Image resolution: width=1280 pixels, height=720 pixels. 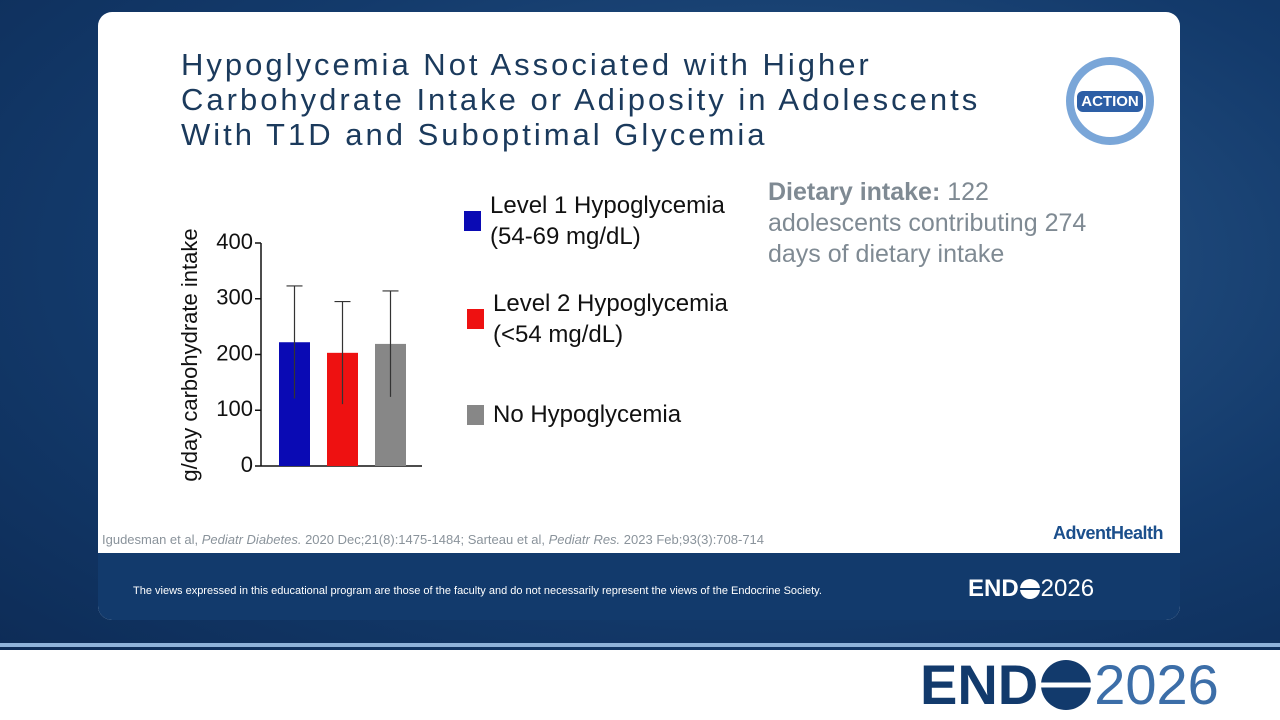 I want to click on y-tick-label: 200, so click(x=234, y=352).